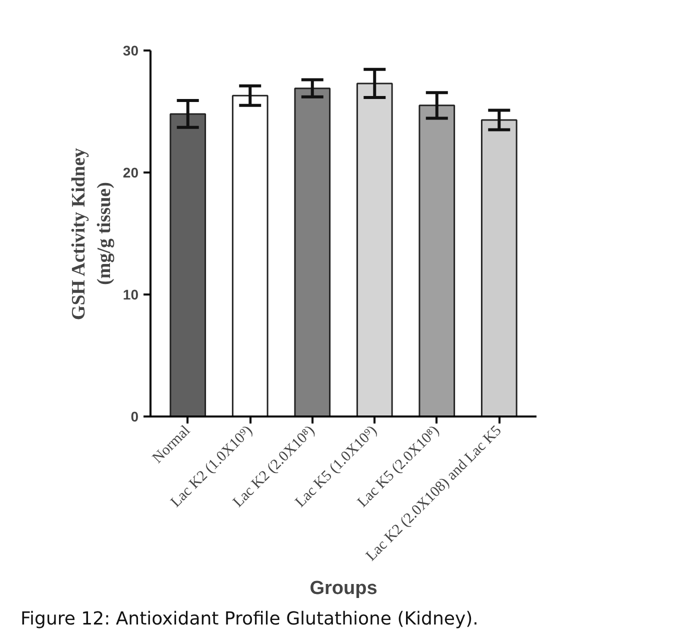 This screenshot has height=634, width=686. Describe the element at coordinates (130, 294) in the screenshot. I see `y-tick-label: 10` at that location.